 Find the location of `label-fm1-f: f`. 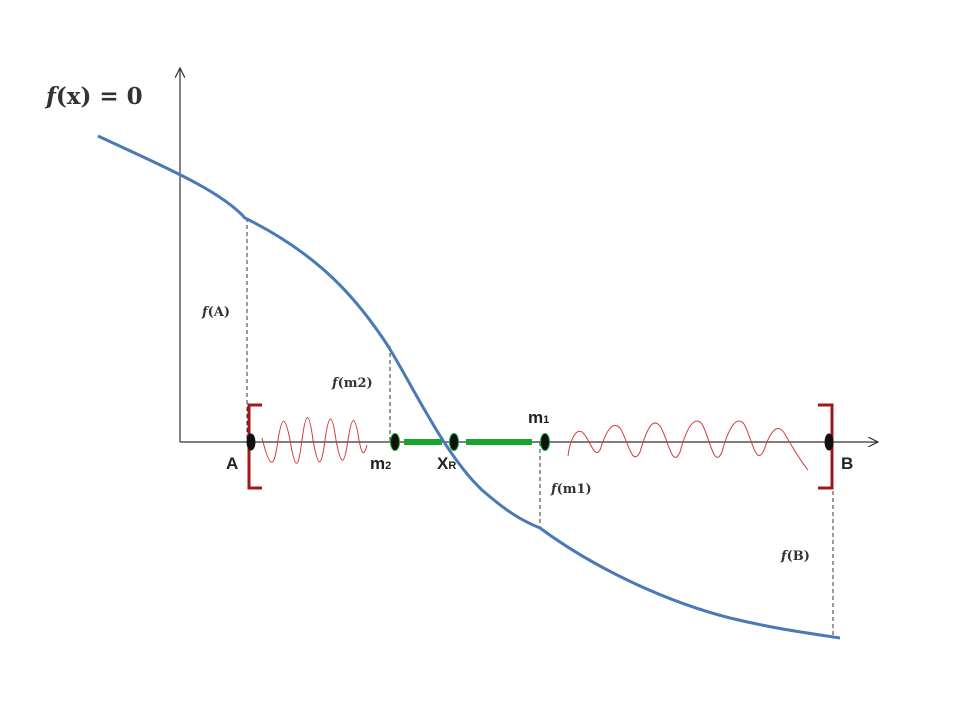

label-fm1-f: f is located at coordinates (554, 489).